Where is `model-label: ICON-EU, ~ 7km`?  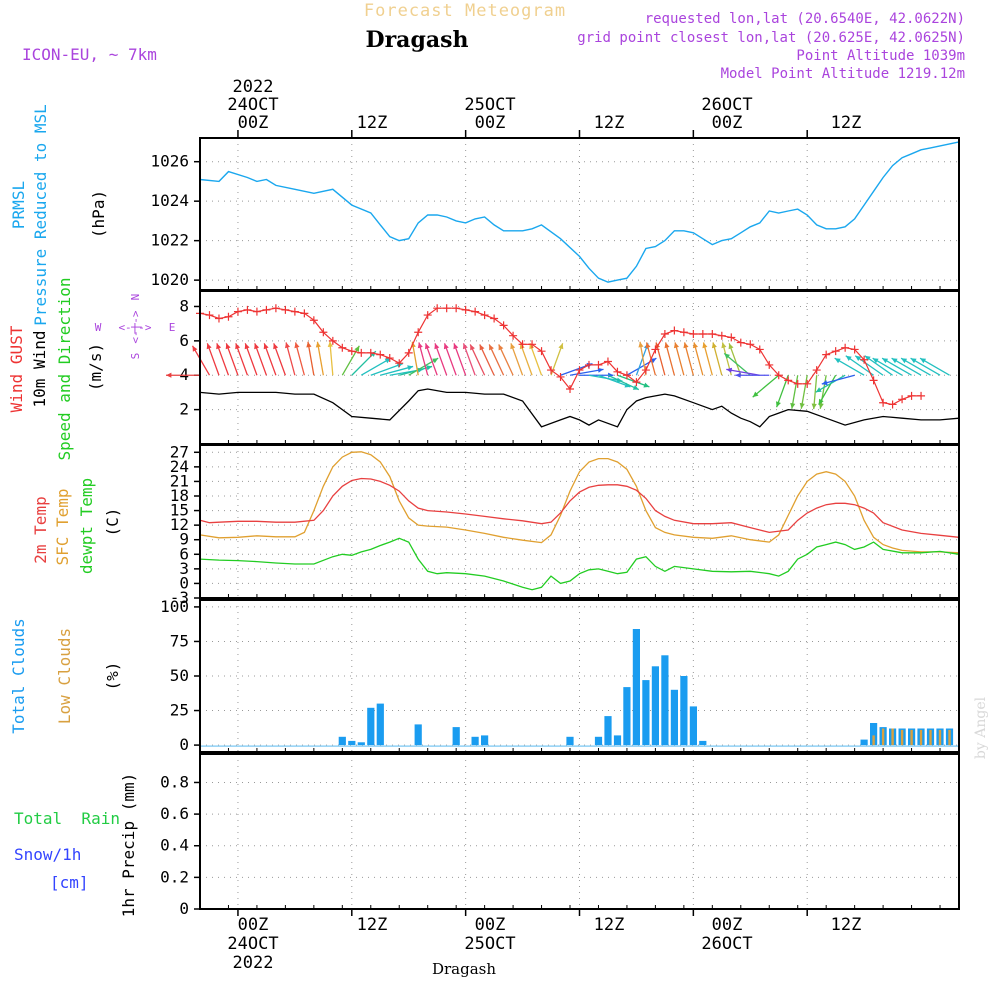 model-label: ICON-EU, ~ 7km is located at coordinates (89, 54).